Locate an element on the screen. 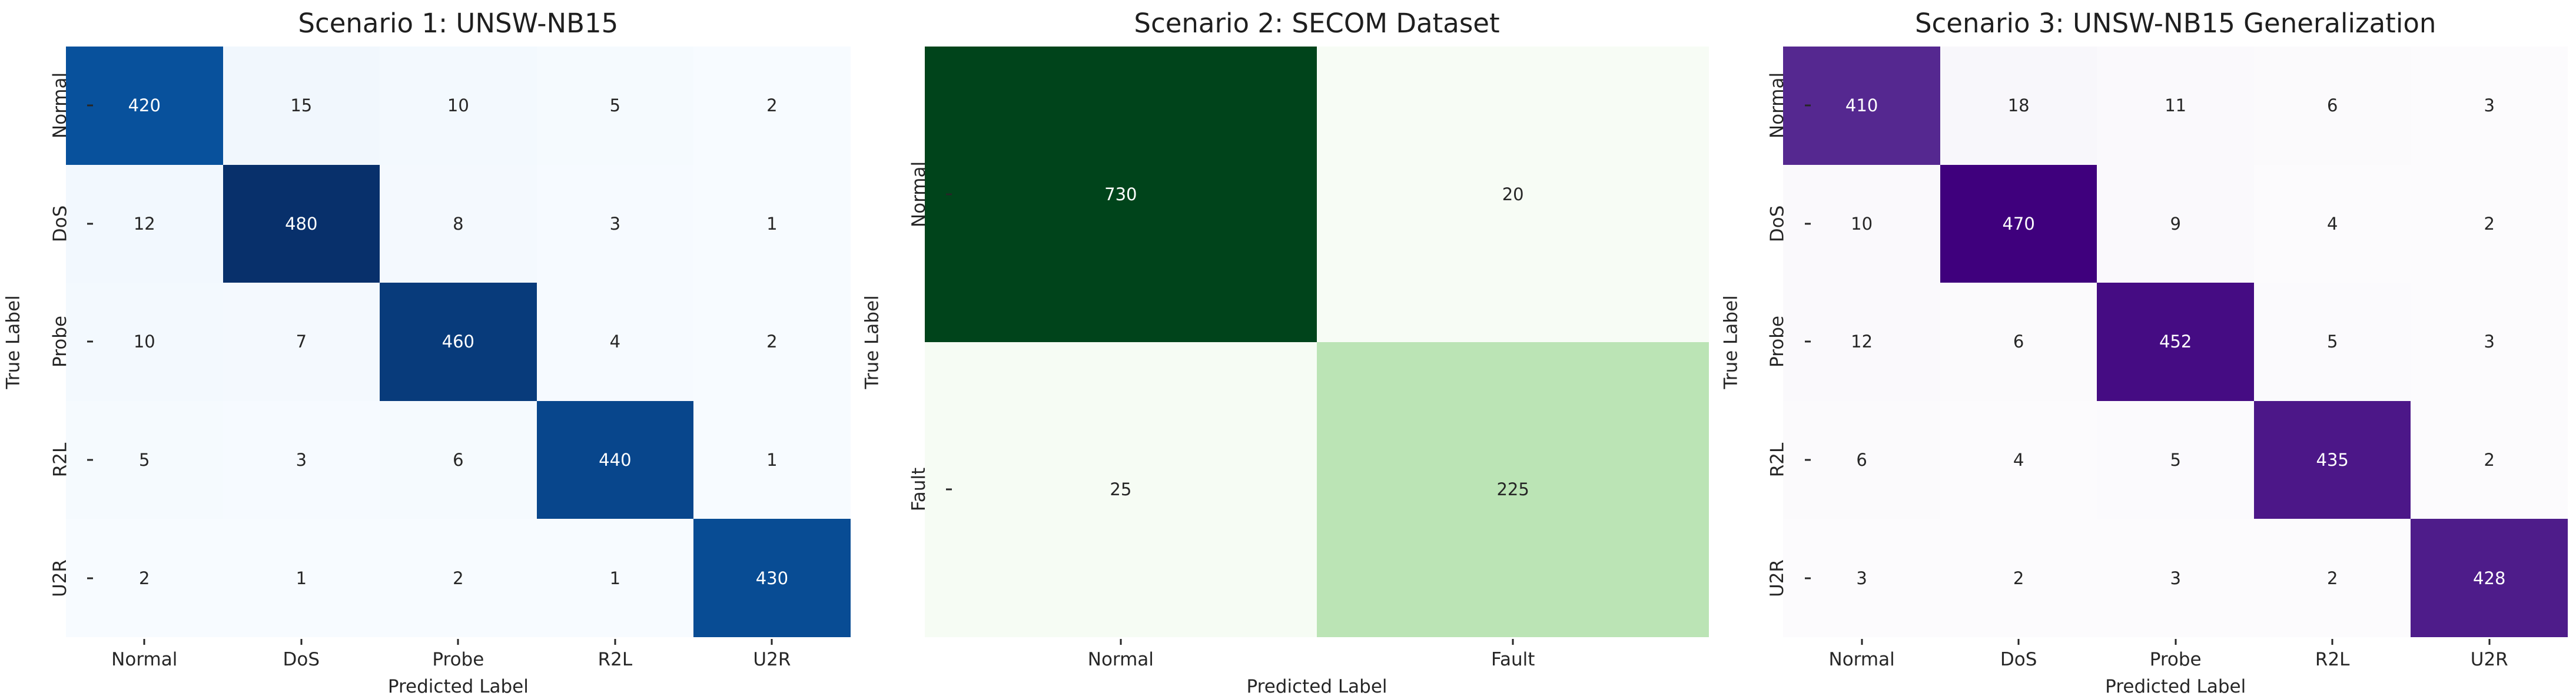 This screenshot has width=2576, height=699. heatmap-cell: 20 is located at coordinates (1513, 194).